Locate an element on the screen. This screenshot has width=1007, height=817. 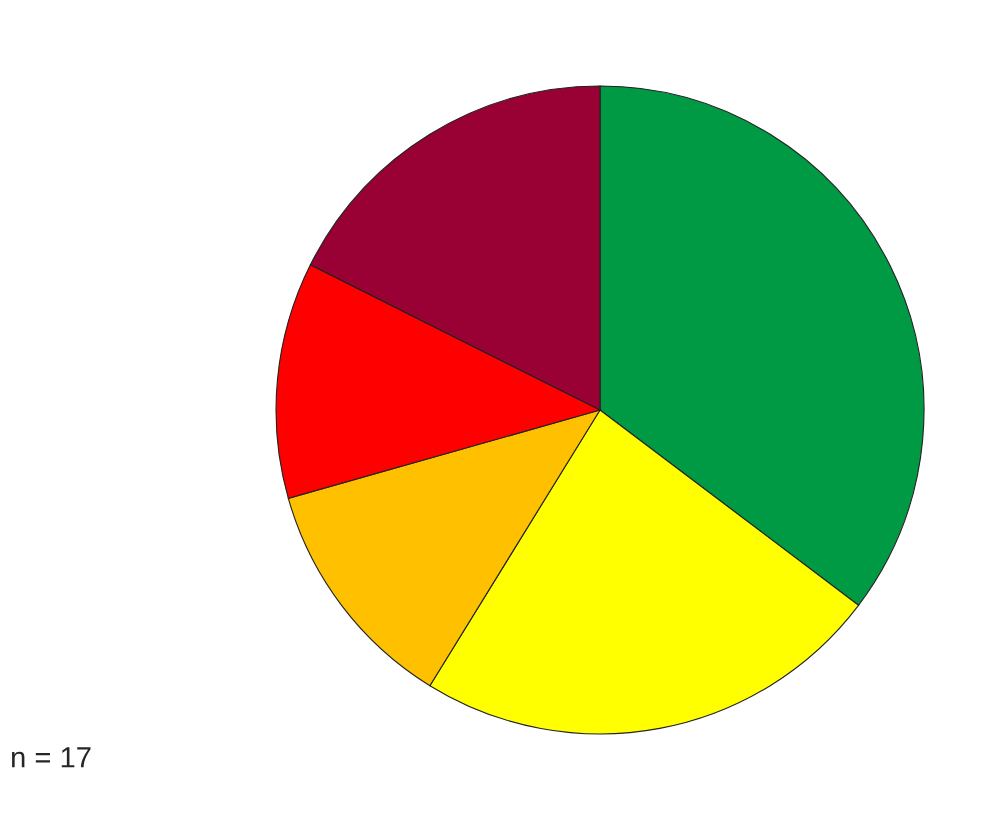
text: n = 17 is located at coordinates (51, 757).